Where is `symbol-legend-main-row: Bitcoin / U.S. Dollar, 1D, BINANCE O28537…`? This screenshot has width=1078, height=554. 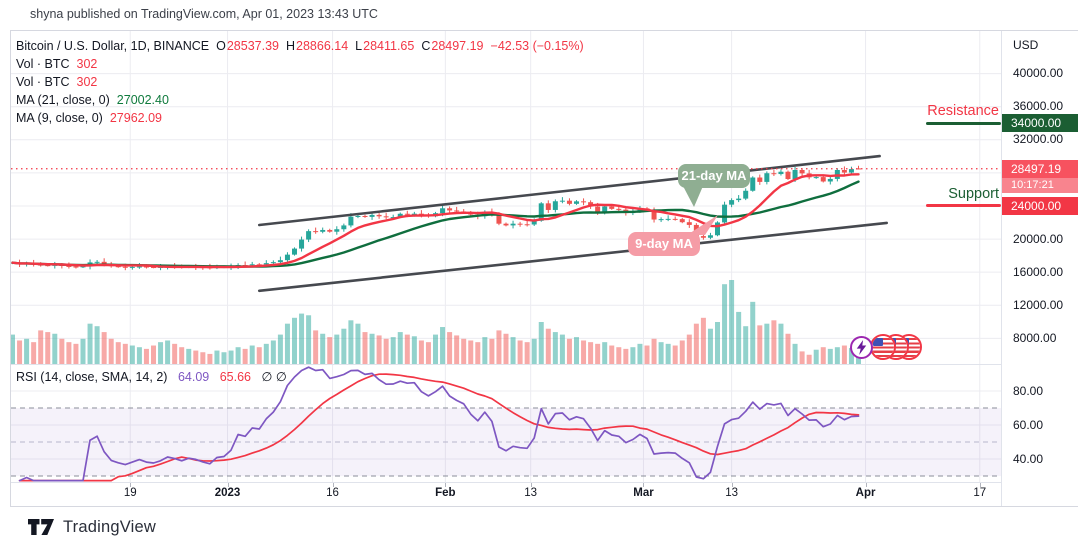 symbol-legend-main-row: Bitcoin / U.S. Dollar, 1D, BINANCE O28537… is located at coordinates (300, 46).